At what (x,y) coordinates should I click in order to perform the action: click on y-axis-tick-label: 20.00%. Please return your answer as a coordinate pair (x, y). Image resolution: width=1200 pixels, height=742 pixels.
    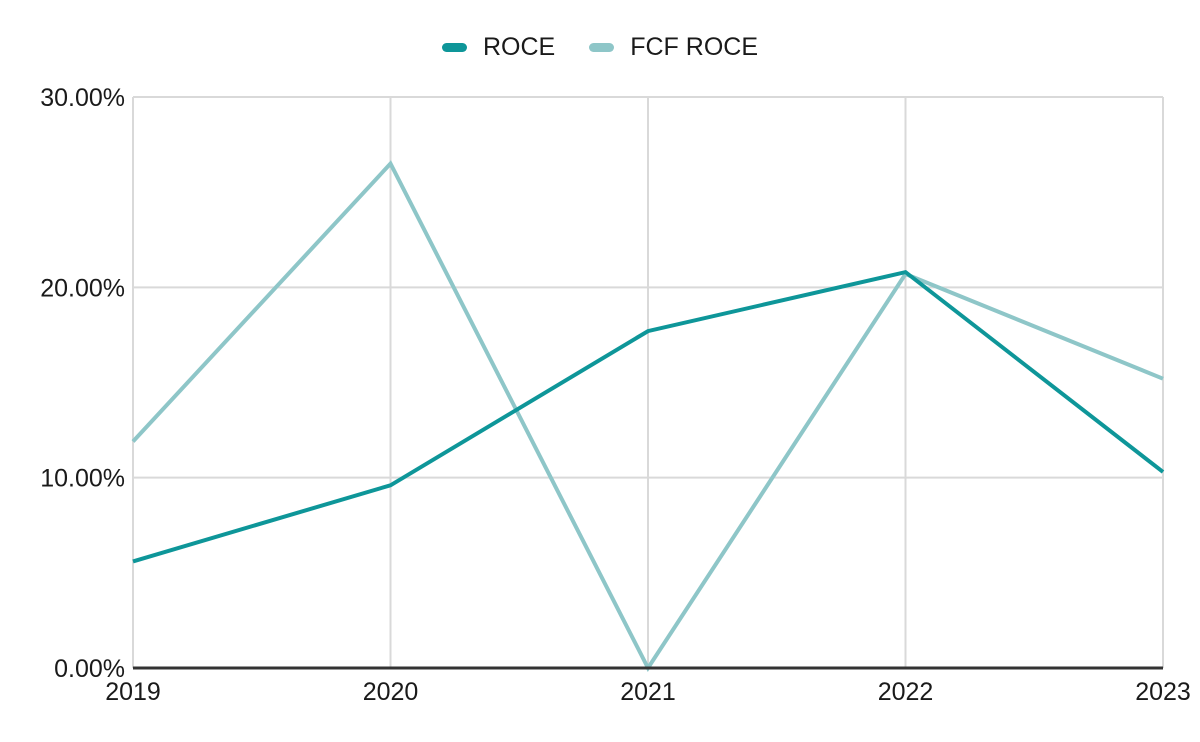
    Looking at the image, I should click on (82, 288).